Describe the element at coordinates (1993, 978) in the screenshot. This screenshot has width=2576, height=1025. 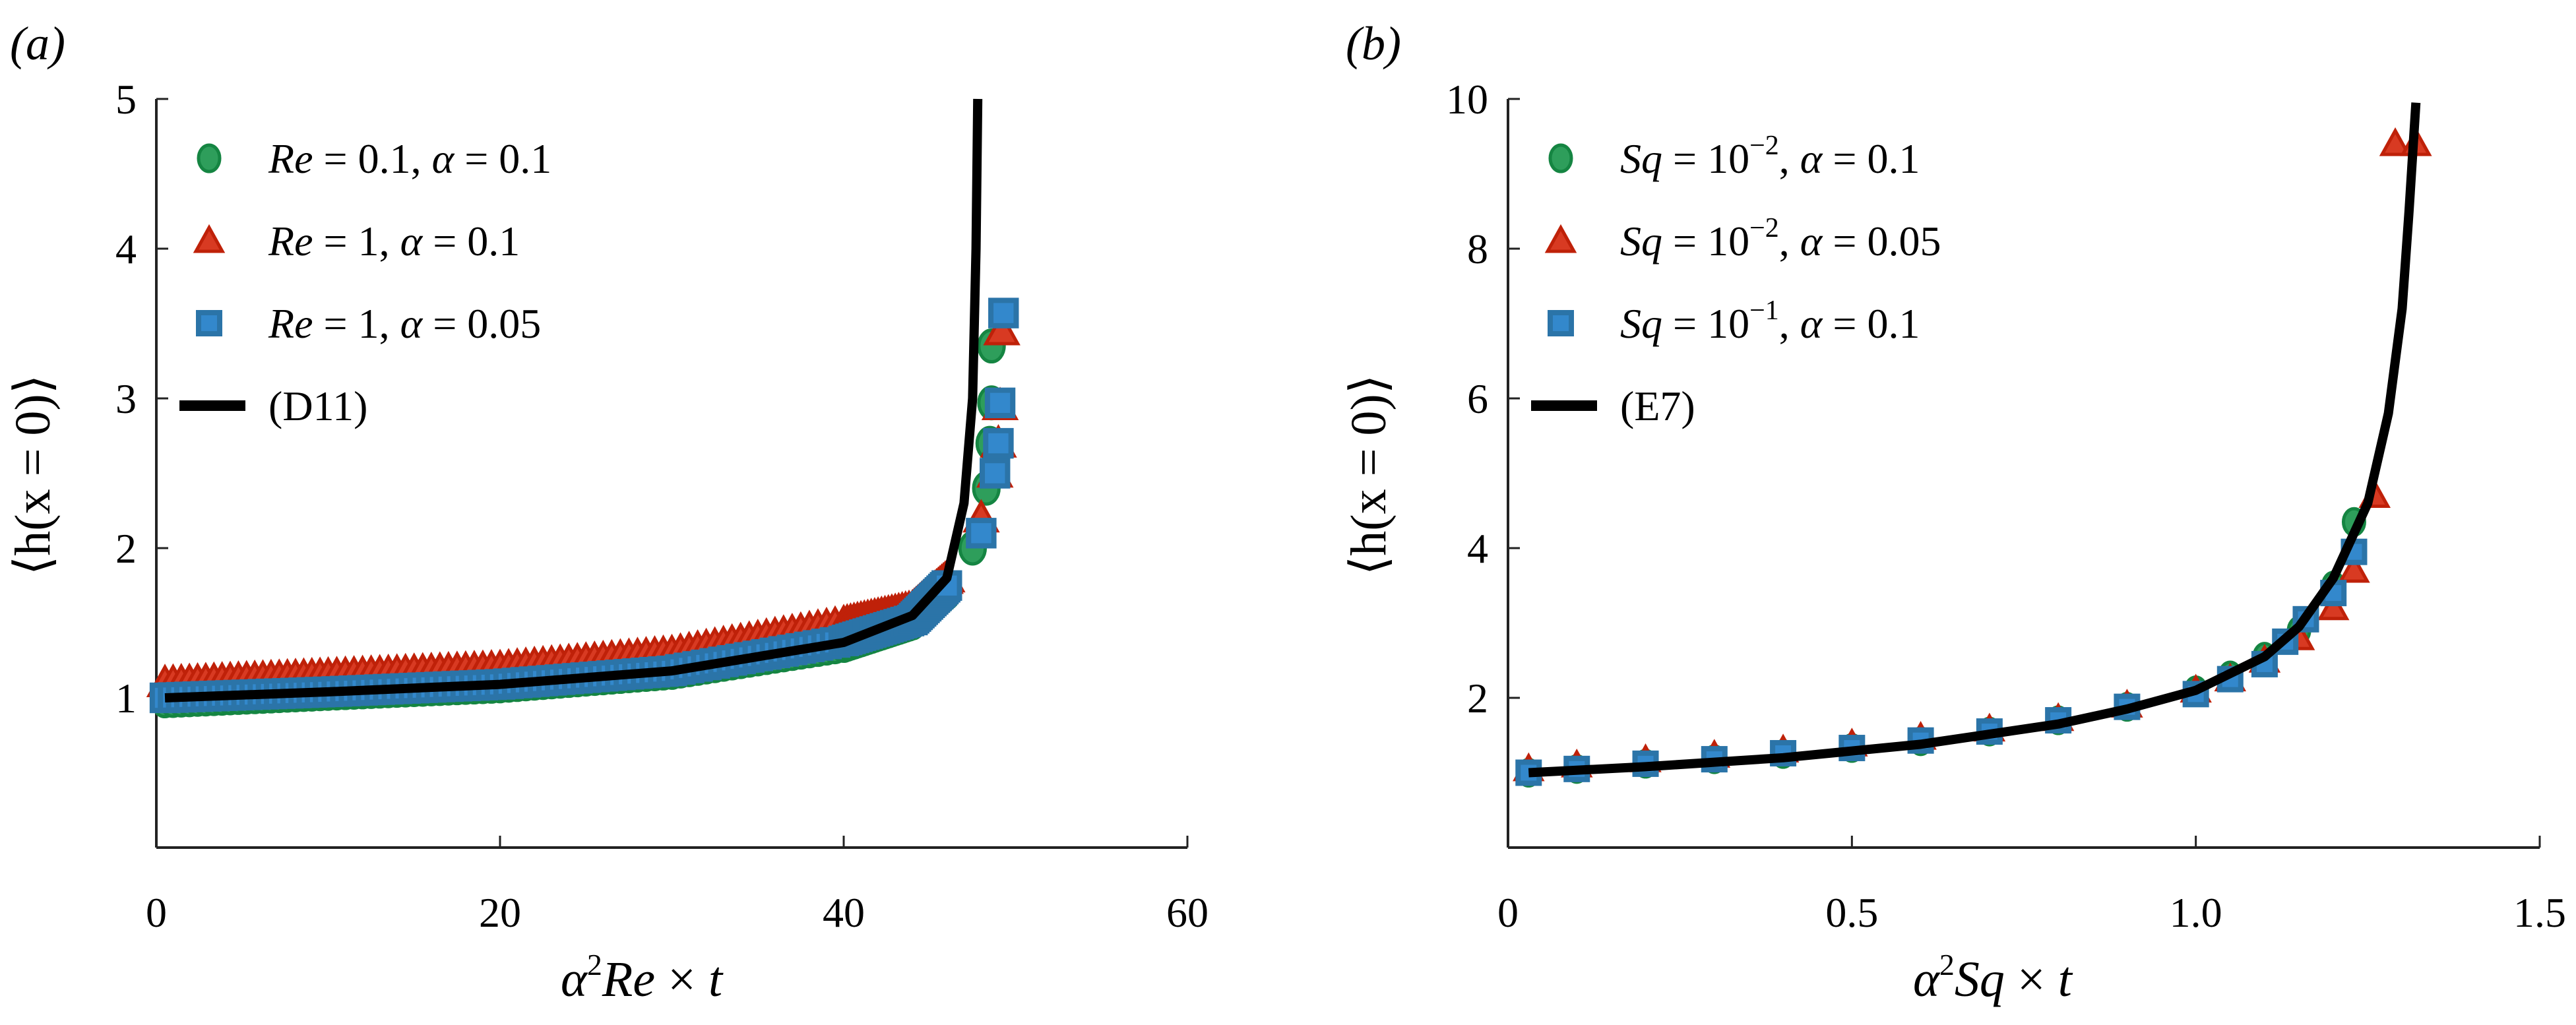
I see `panel-b-xlabel: α2Sq × t` at that location.